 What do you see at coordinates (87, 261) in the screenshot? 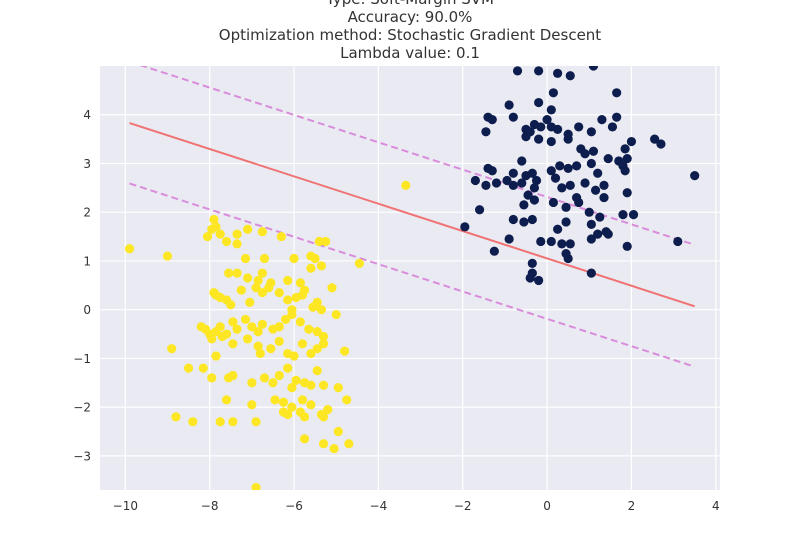
I see `y-tick-label: 1` at bounding box center [87, 261].